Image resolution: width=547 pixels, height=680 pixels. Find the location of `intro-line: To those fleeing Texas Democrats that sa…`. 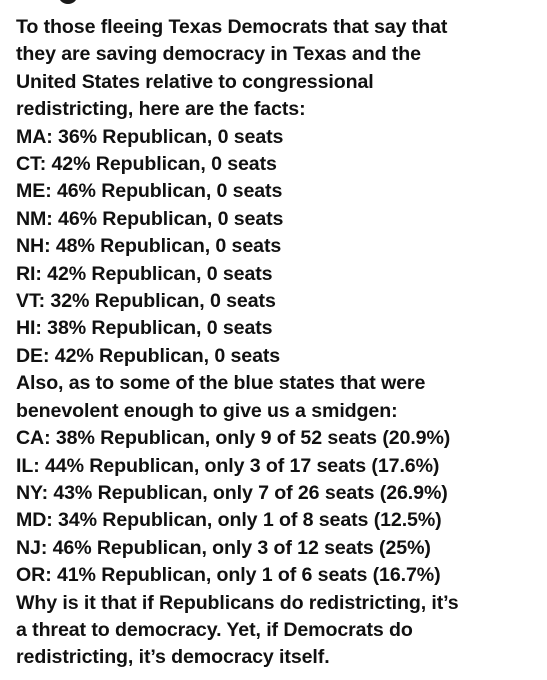

intro-line: To those fleeing Texas Democrats that sa… is located at coordinates (232, 27).